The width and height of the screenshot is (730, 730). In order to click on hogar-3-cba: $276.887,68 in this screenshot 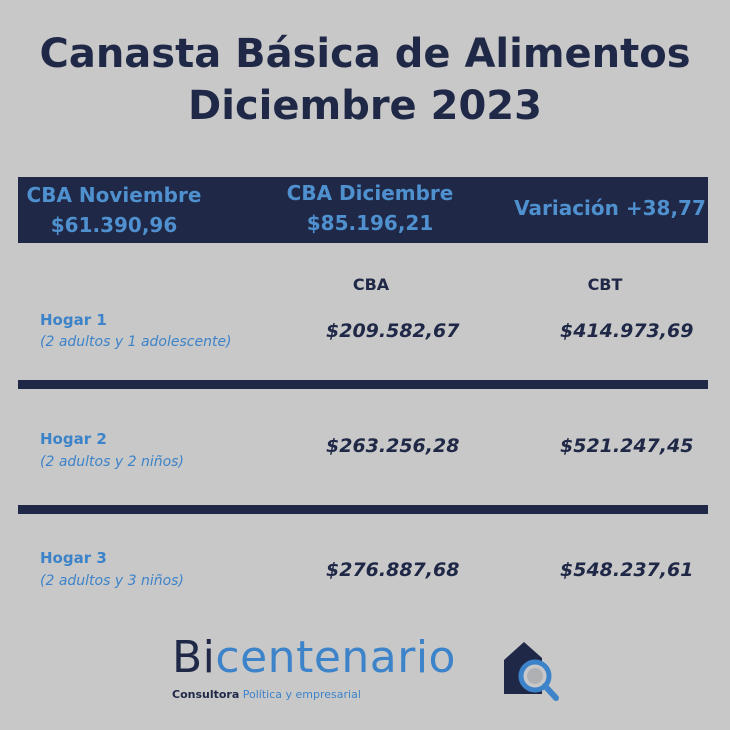, I will do `click(393, 570)`.